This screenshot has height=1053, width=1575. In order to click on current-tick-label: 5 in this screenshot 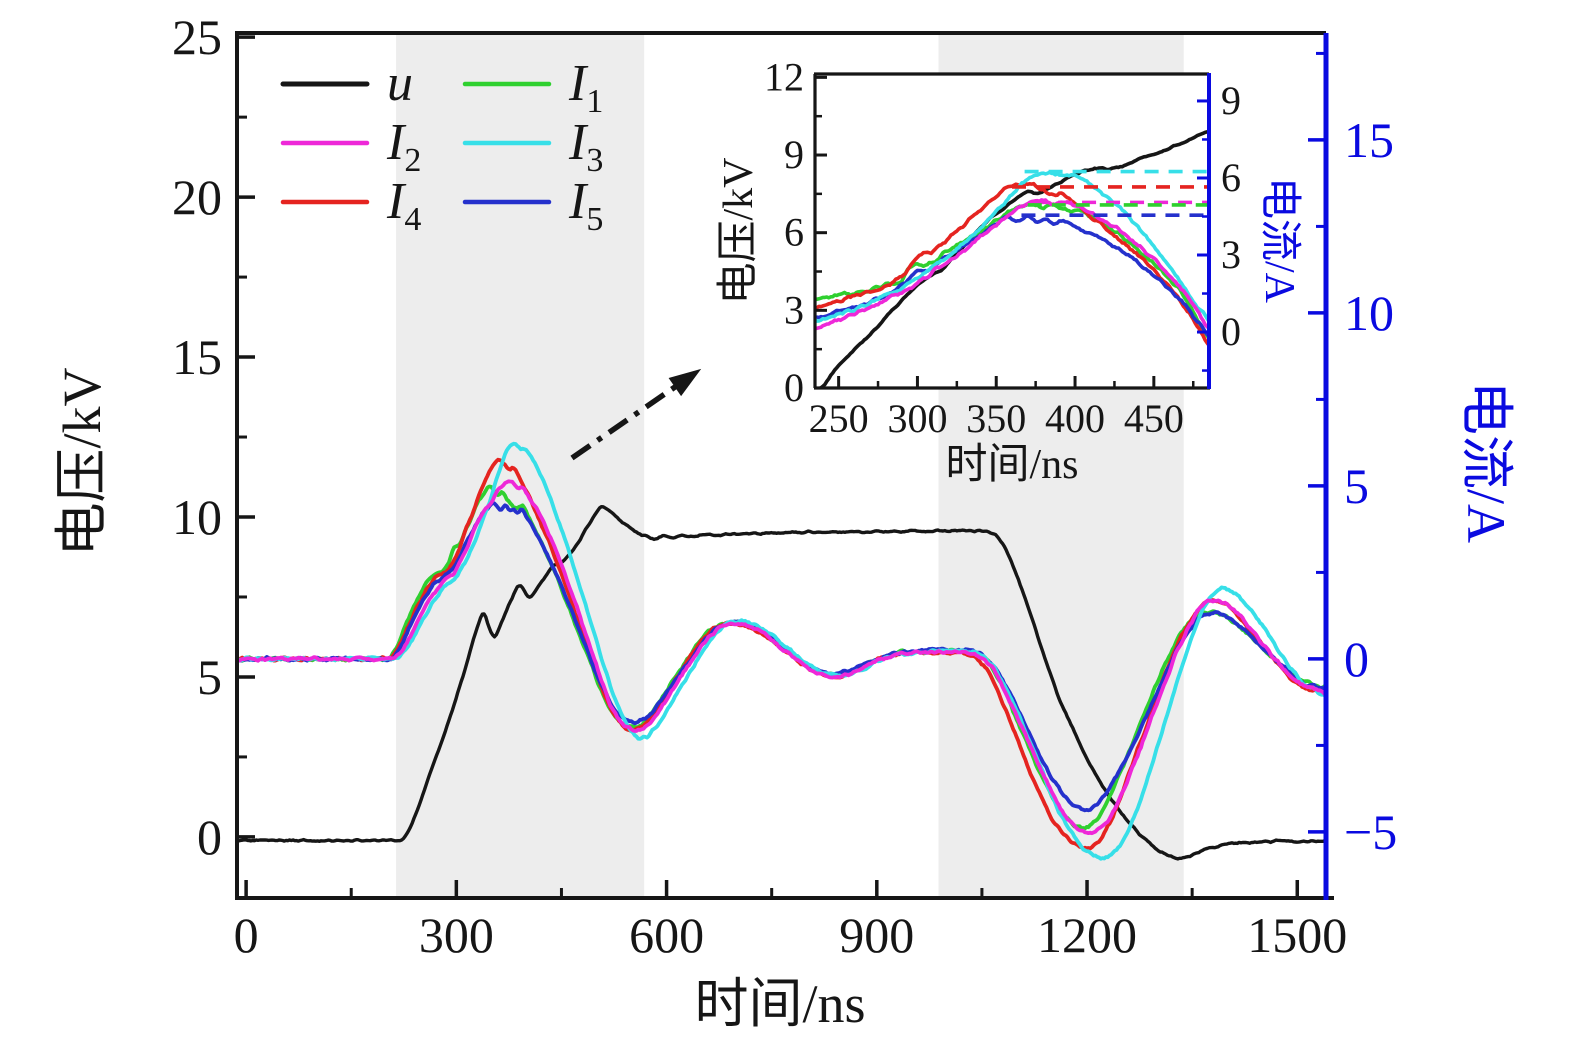, I will do `click(1356, 486)`.